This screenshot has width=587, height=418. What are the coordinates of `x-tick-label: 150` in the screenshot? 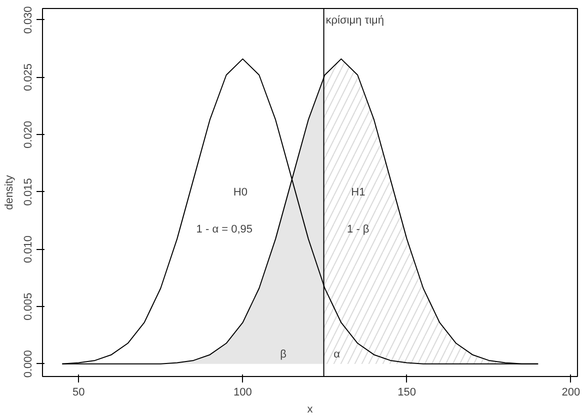 It's located at (407, 392).